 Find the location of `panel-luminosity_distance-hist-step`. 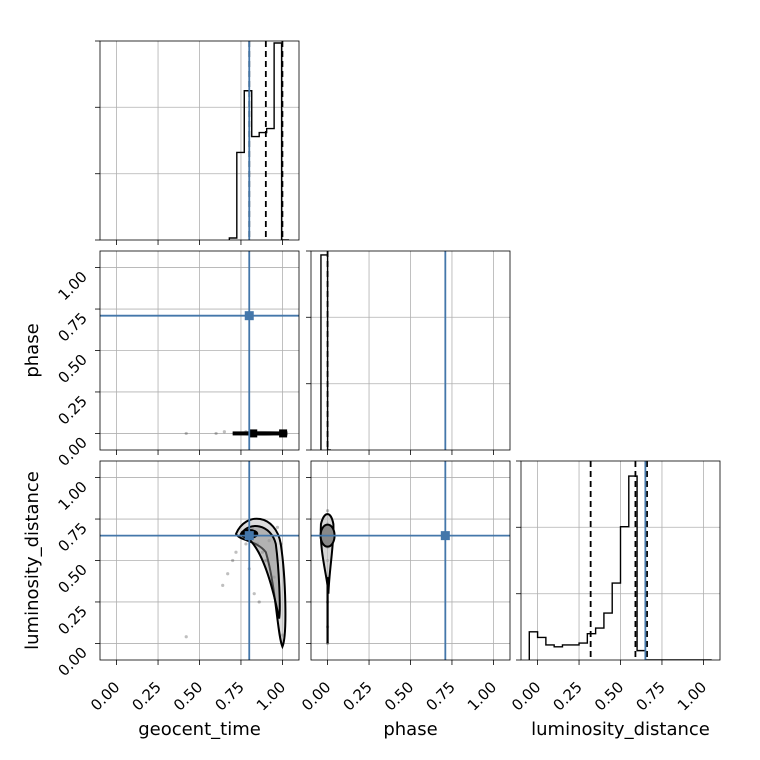

panel-luminosity_distance-hist-step is located at coordinates (620, 567).